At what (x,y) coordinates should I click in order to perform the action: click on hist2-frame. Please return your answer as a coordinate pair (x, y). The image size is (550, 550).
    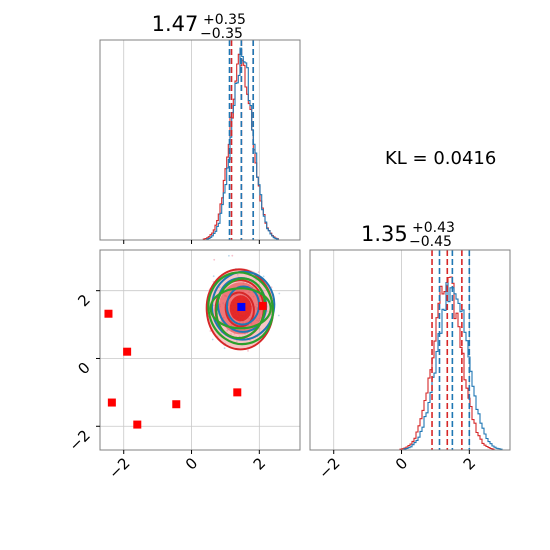
    Looking at the image, I should click on (410, 350).